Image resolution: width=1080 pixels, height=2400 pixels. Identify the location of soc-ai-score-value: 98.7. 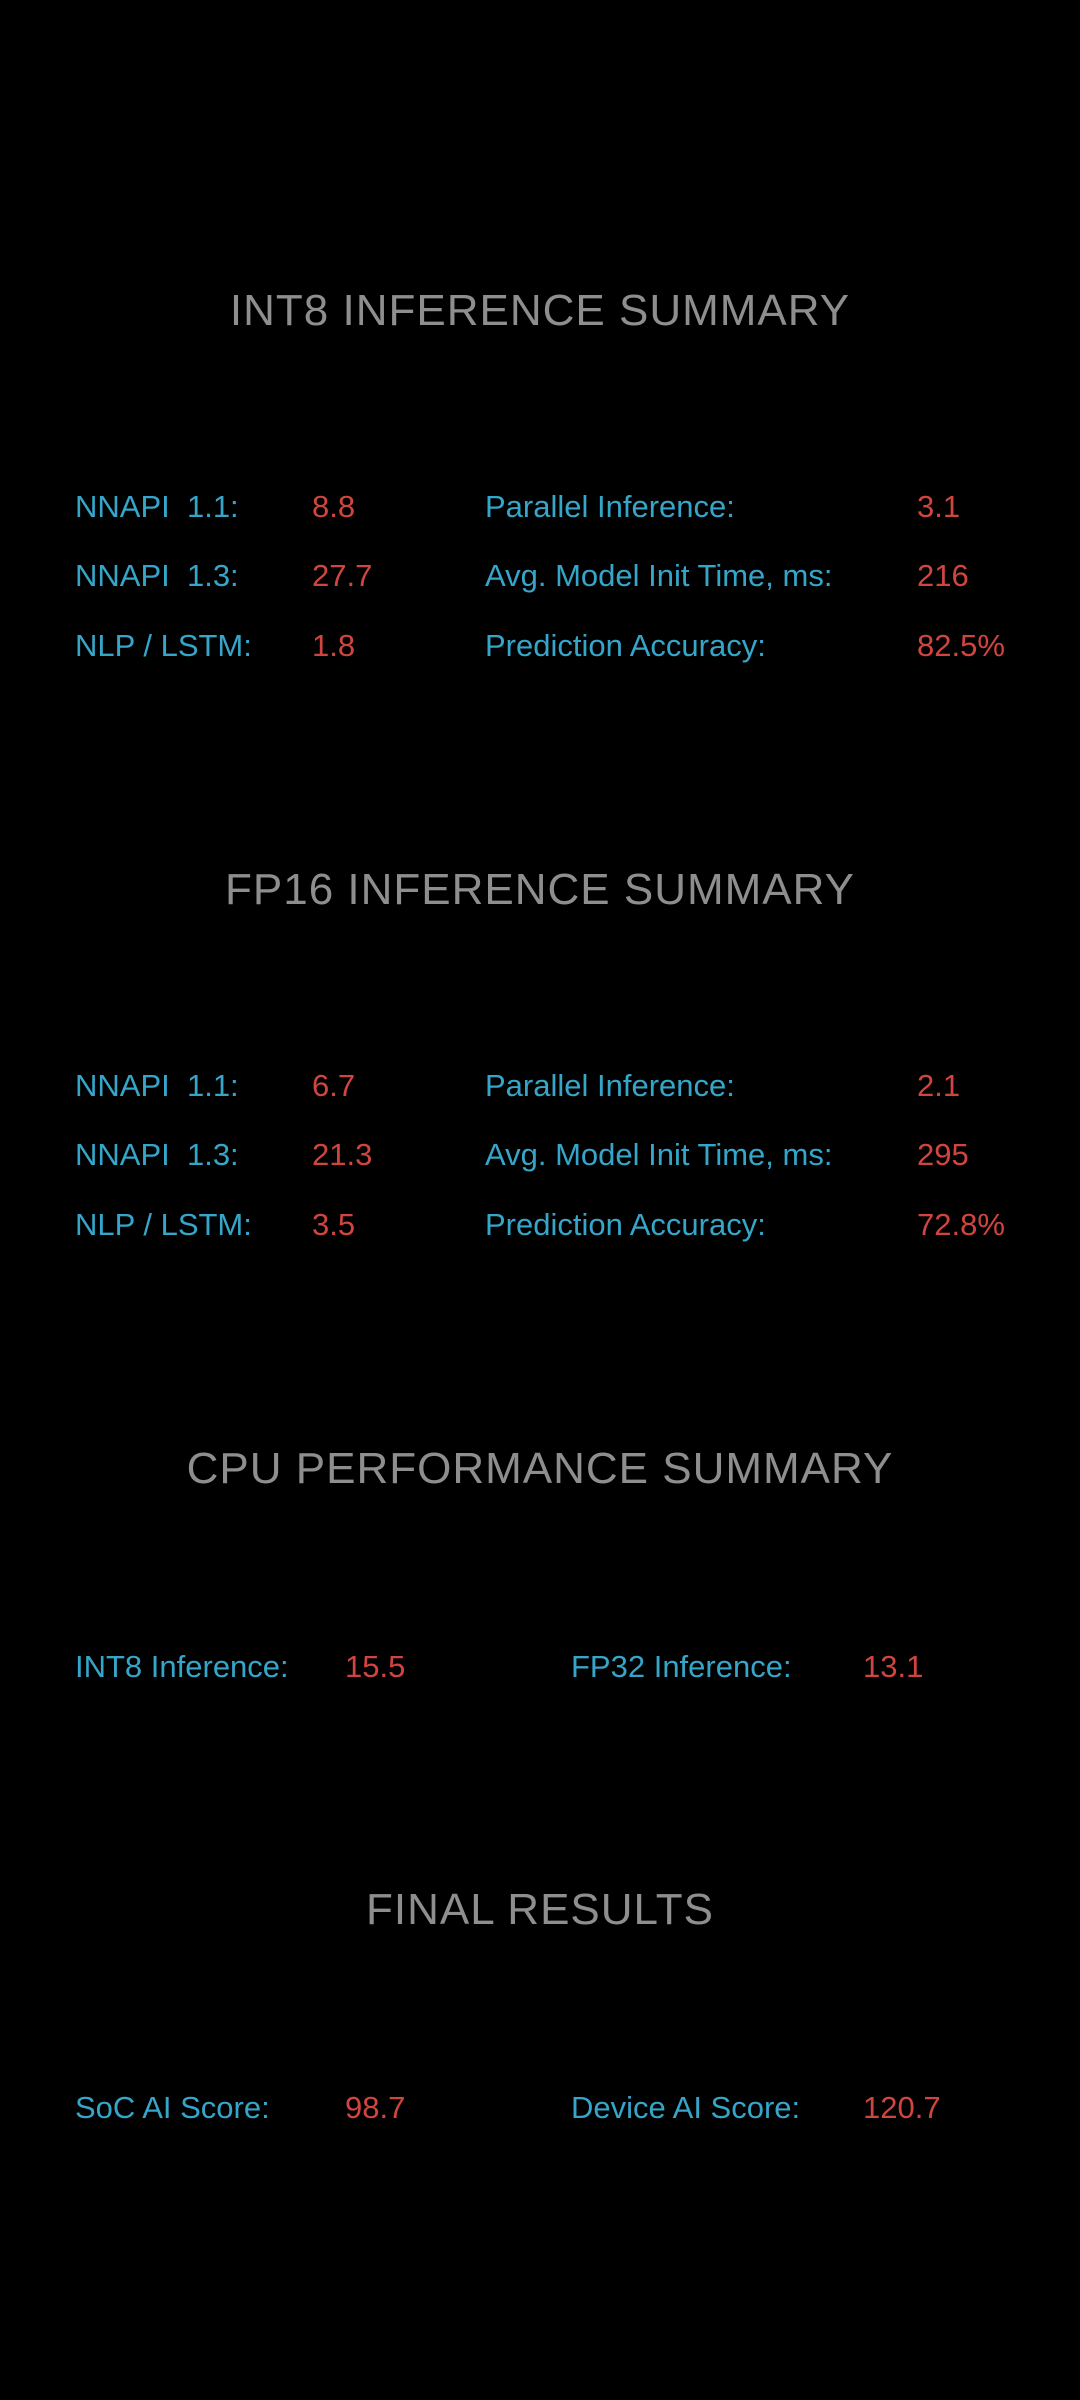
(375, 2107).